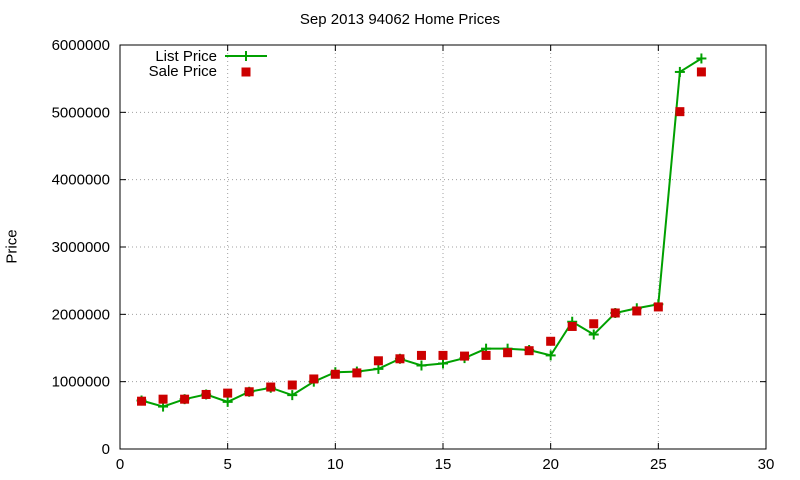 The width and height of the screenshot is (800, 480). What do you see at coordinates (81, 314) in the screenshot?
I see `y-tick-label: 2000000` at bounding box center [81, 314].